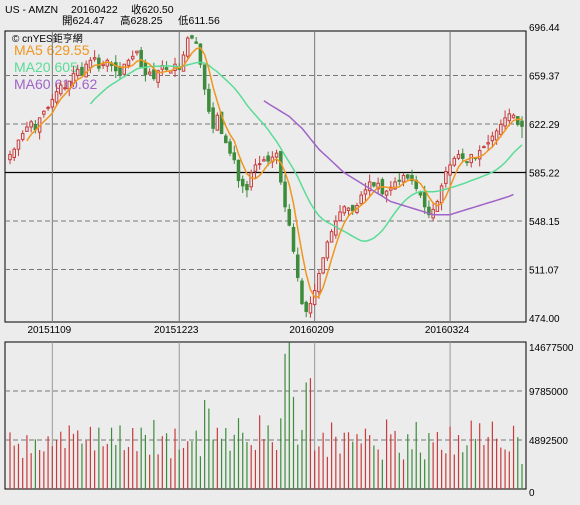  Describe the element at coordinates (532, 493) in the screenshot. I see `volume-tick-label: 0` at that location.